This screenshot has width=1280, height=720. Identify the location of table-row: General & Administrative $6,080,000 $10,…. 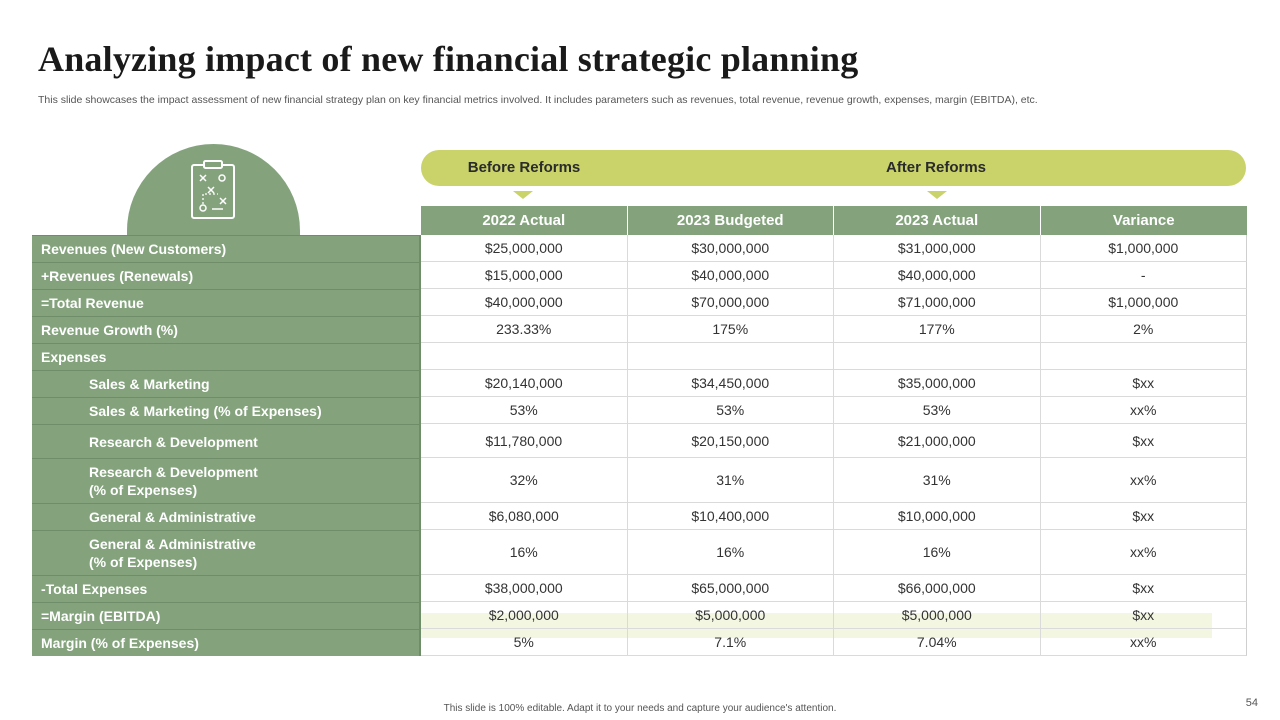
(639, 516).